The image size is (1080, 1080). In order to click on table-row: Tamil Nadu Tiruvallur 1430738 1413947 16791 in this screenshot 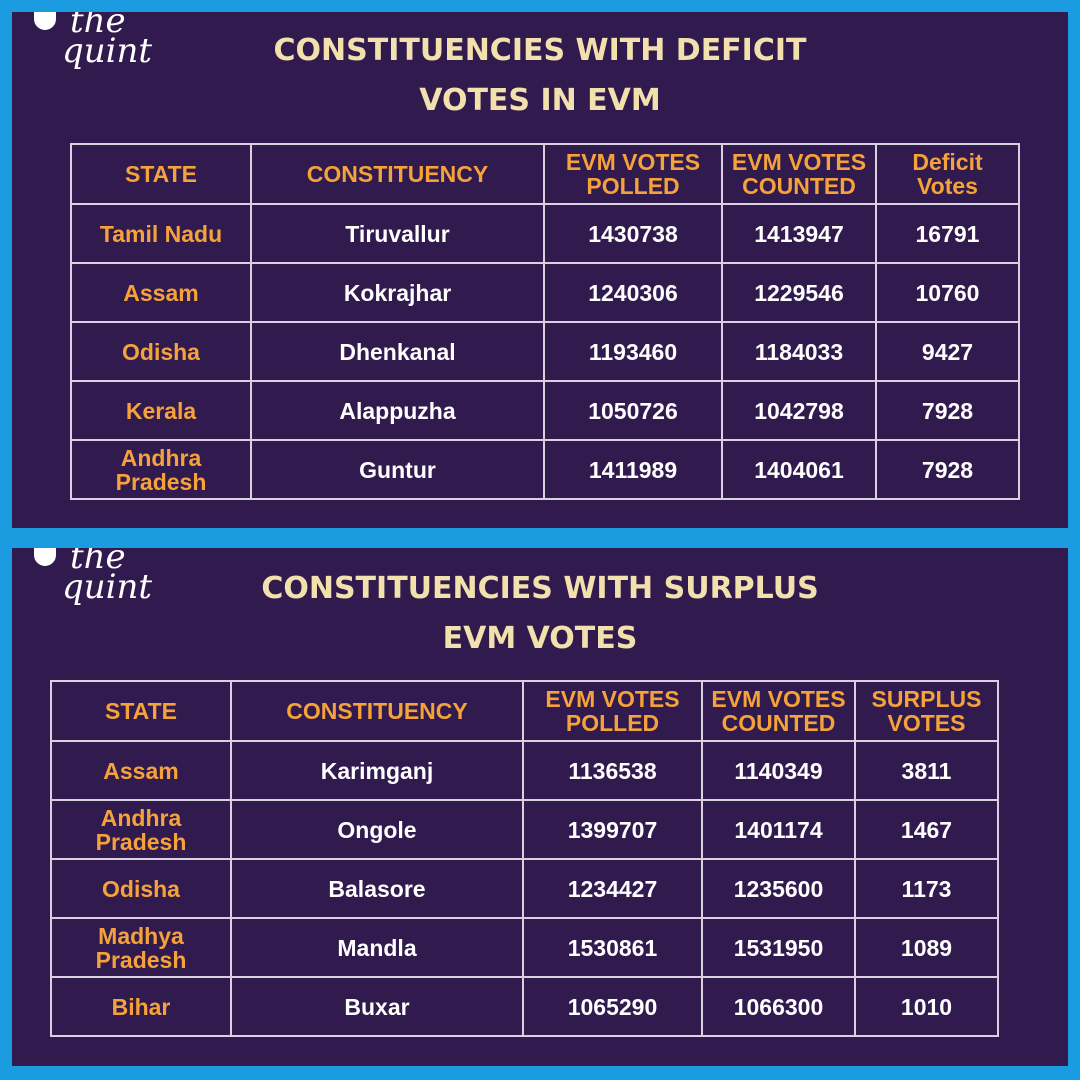, I will do `click(545, 233)`.